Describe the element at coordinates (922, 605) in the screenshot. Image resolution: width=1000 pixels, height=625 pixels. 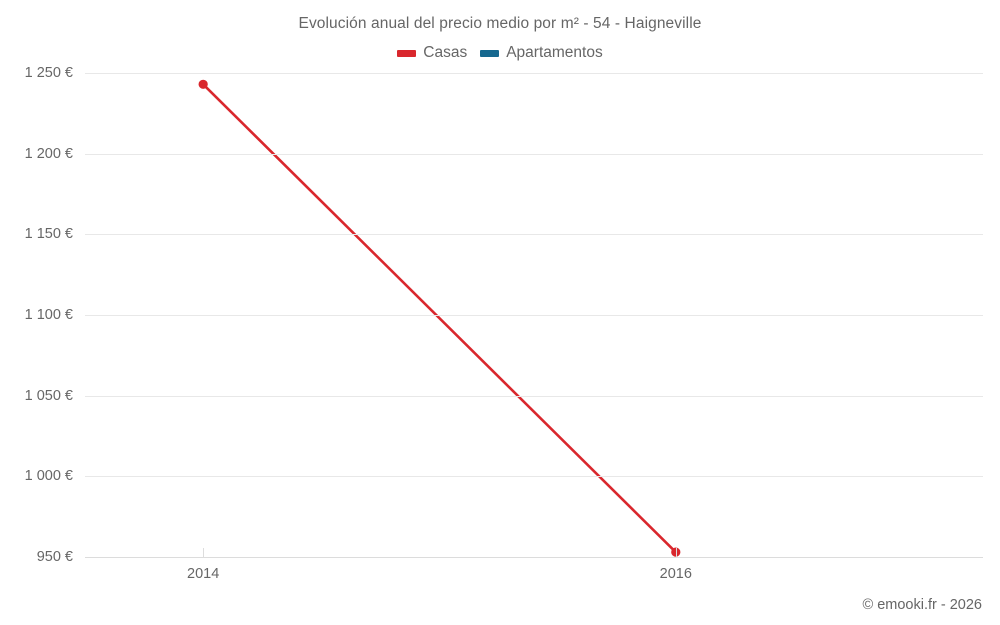
I see `chart-footer-credit: © emooki.fr - 2026` at that location.